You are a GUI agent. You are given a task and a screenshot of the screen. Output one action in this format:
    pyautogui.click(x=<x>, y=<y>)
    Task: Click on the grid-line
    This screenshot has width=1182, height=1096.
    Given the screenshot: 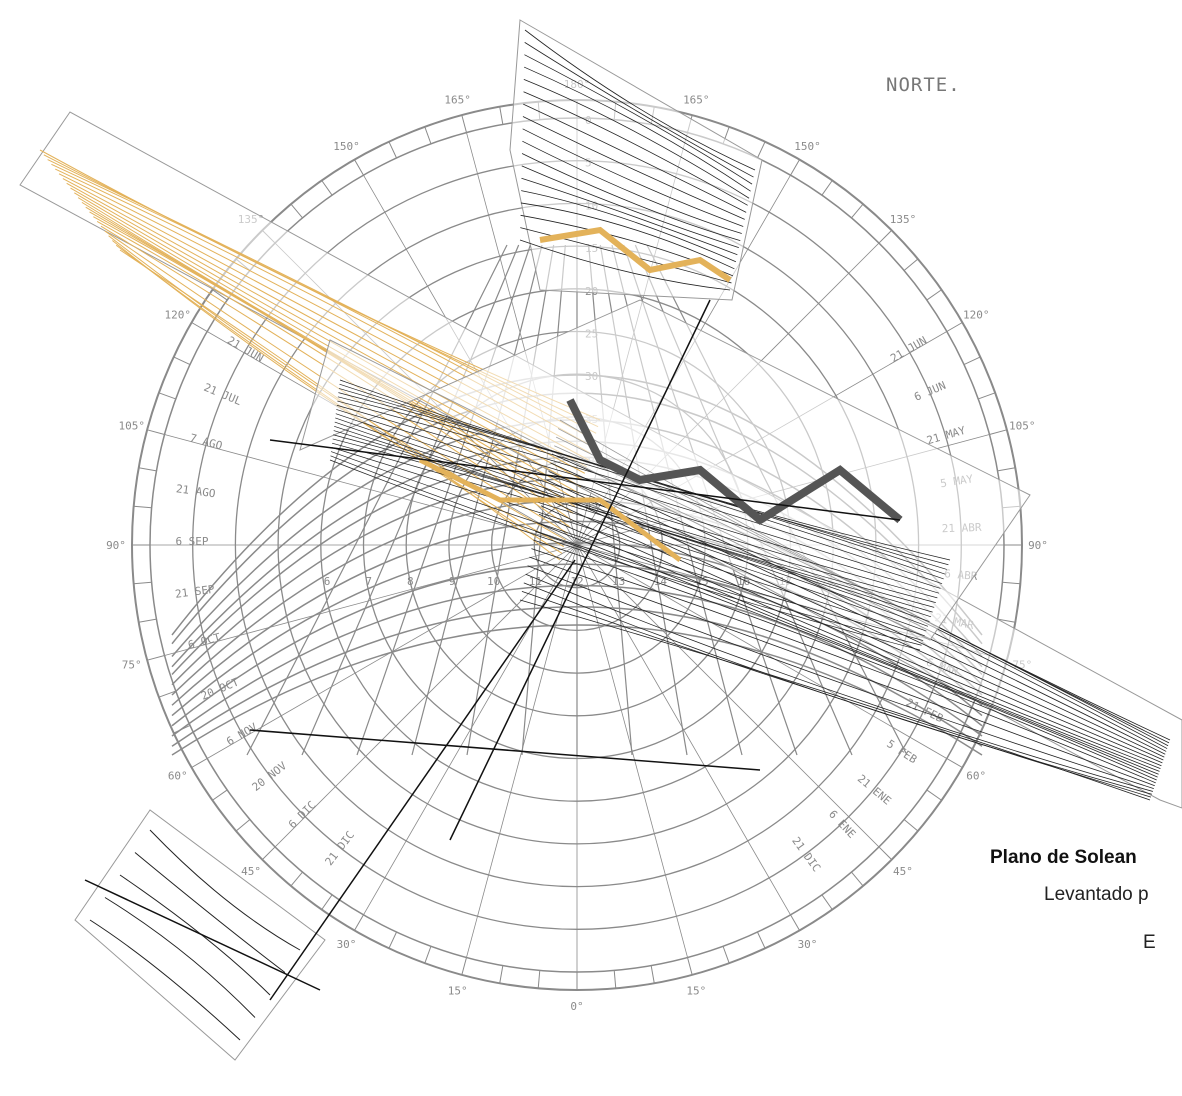 What is the action you would take?
    pyautogui.click(x=580, y=570)
    